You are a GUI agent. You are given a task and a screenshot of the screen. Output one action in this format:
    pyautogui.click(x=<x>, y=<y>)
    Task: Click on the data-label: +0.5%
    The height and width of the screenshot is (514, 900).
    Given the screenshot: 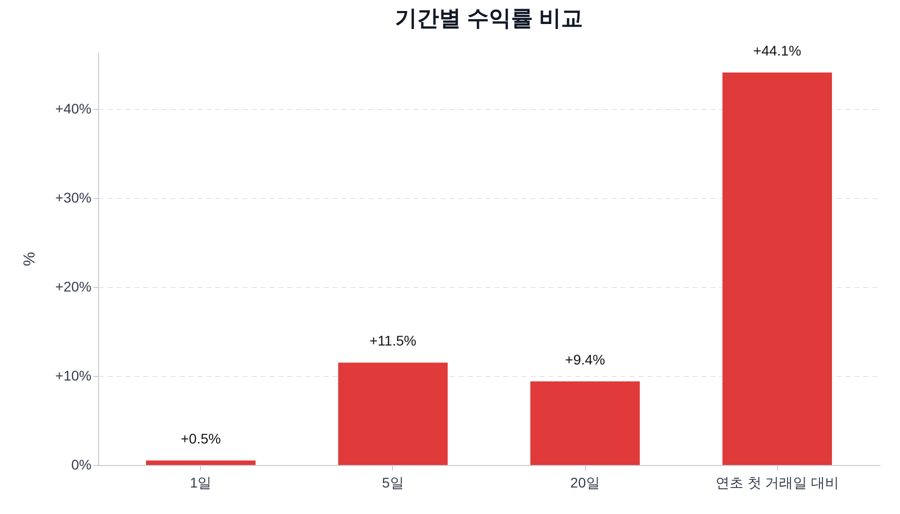 What is the action you would take?
    pyautogui.click(x=200, y=438)
    